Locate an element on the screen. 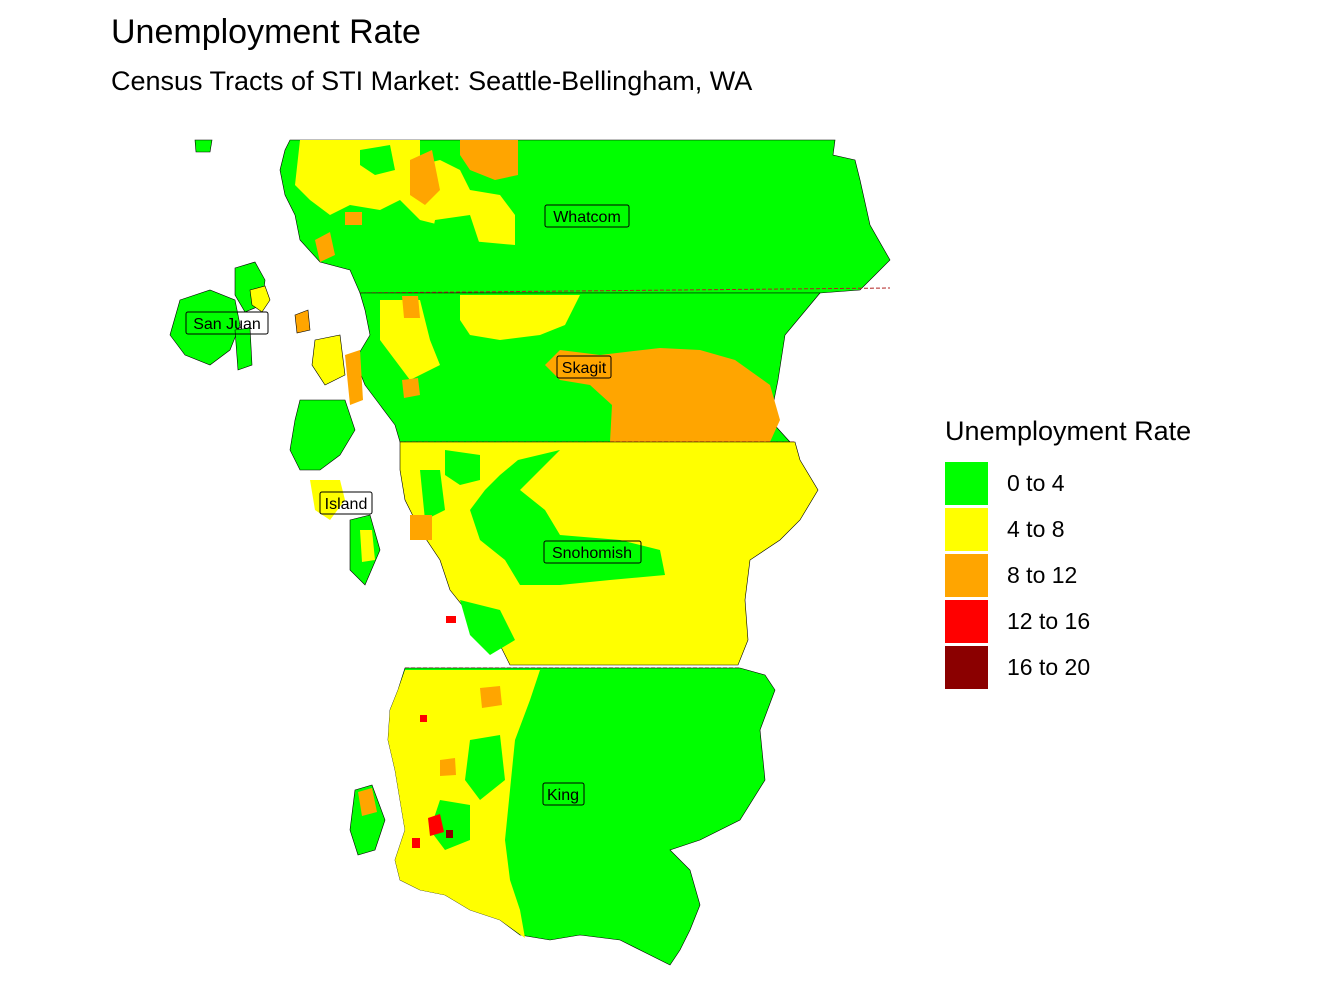 This screenshot has height=1008, width=1344. island-whidbey is located at coordinates (322, 435).